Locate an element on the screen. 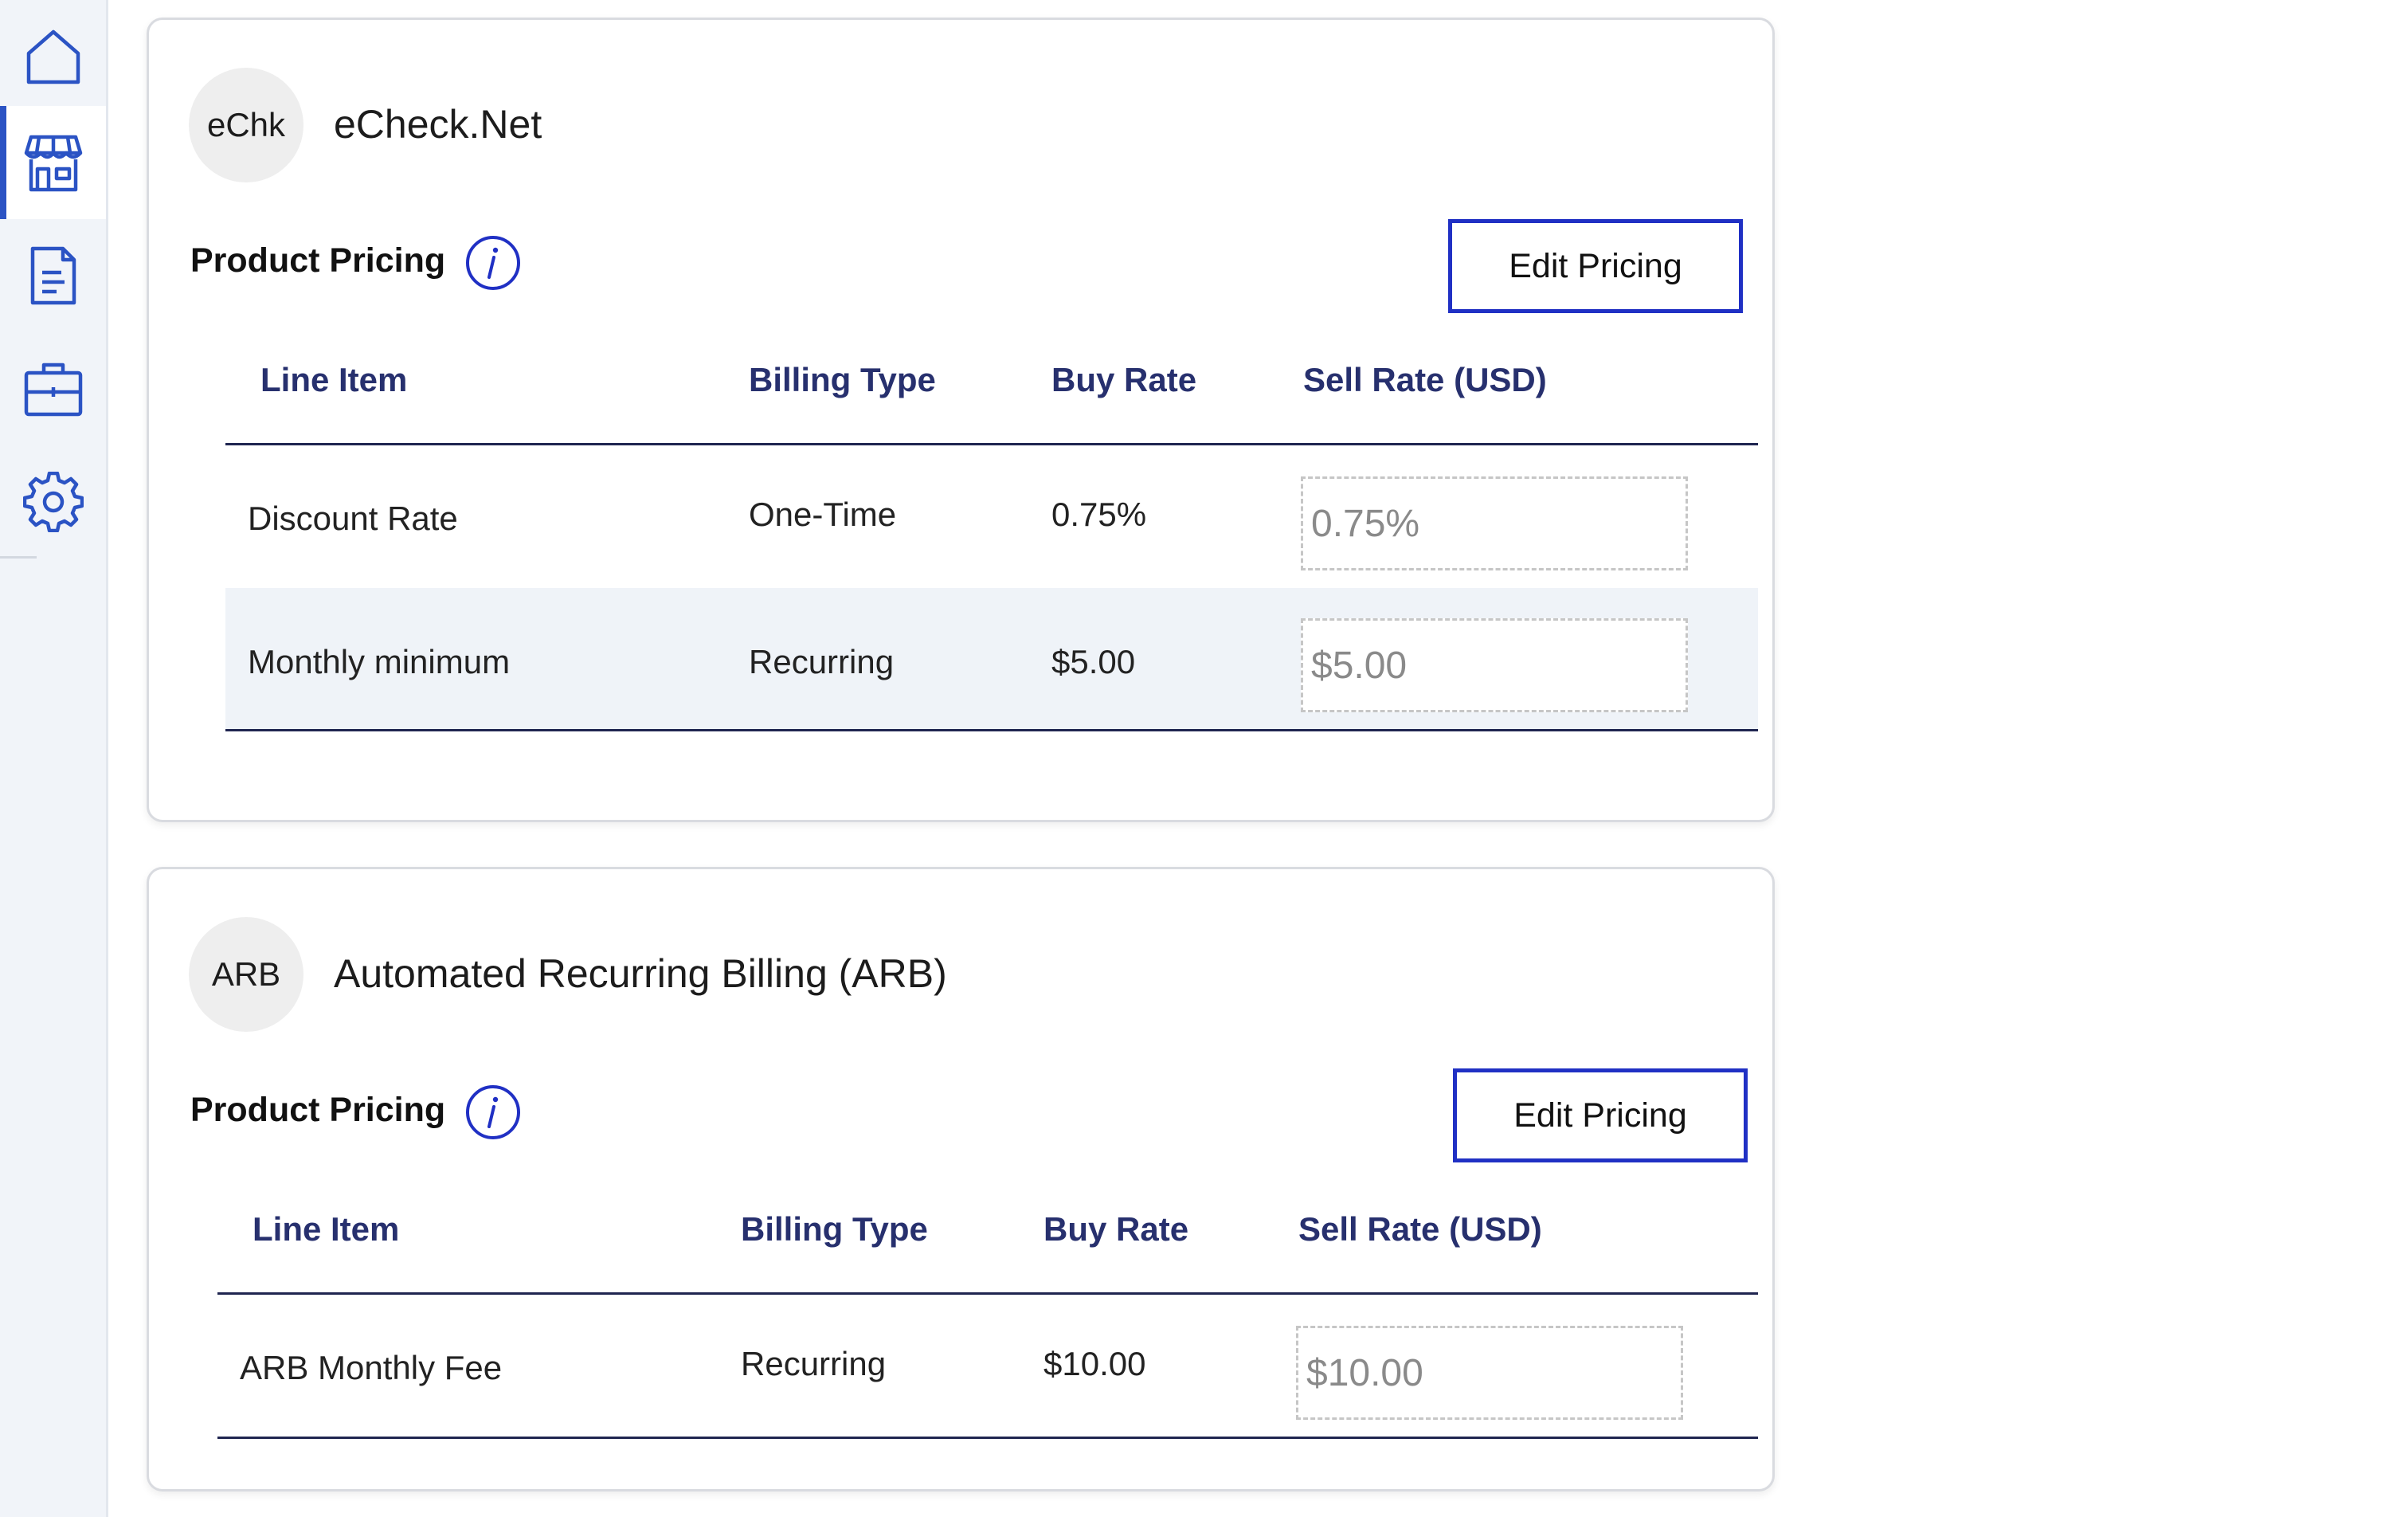  sidebar is located at coordinates (54, 758).